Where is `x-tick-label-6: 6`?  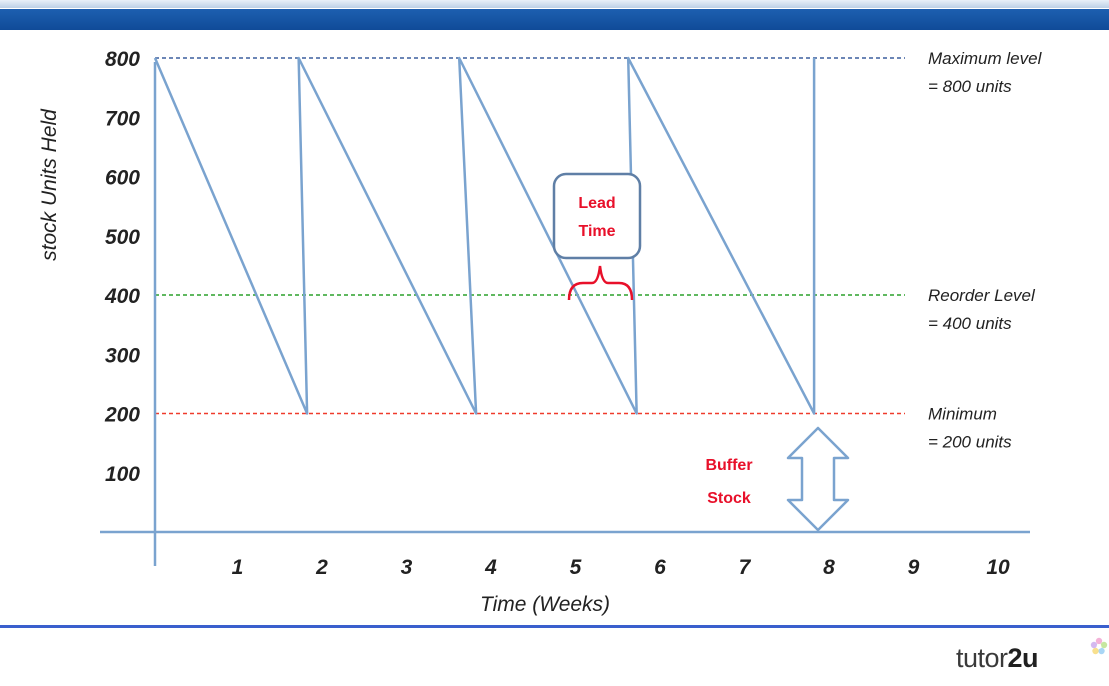 x-tick-label-6: 6 is located at coordinates (660, 567).